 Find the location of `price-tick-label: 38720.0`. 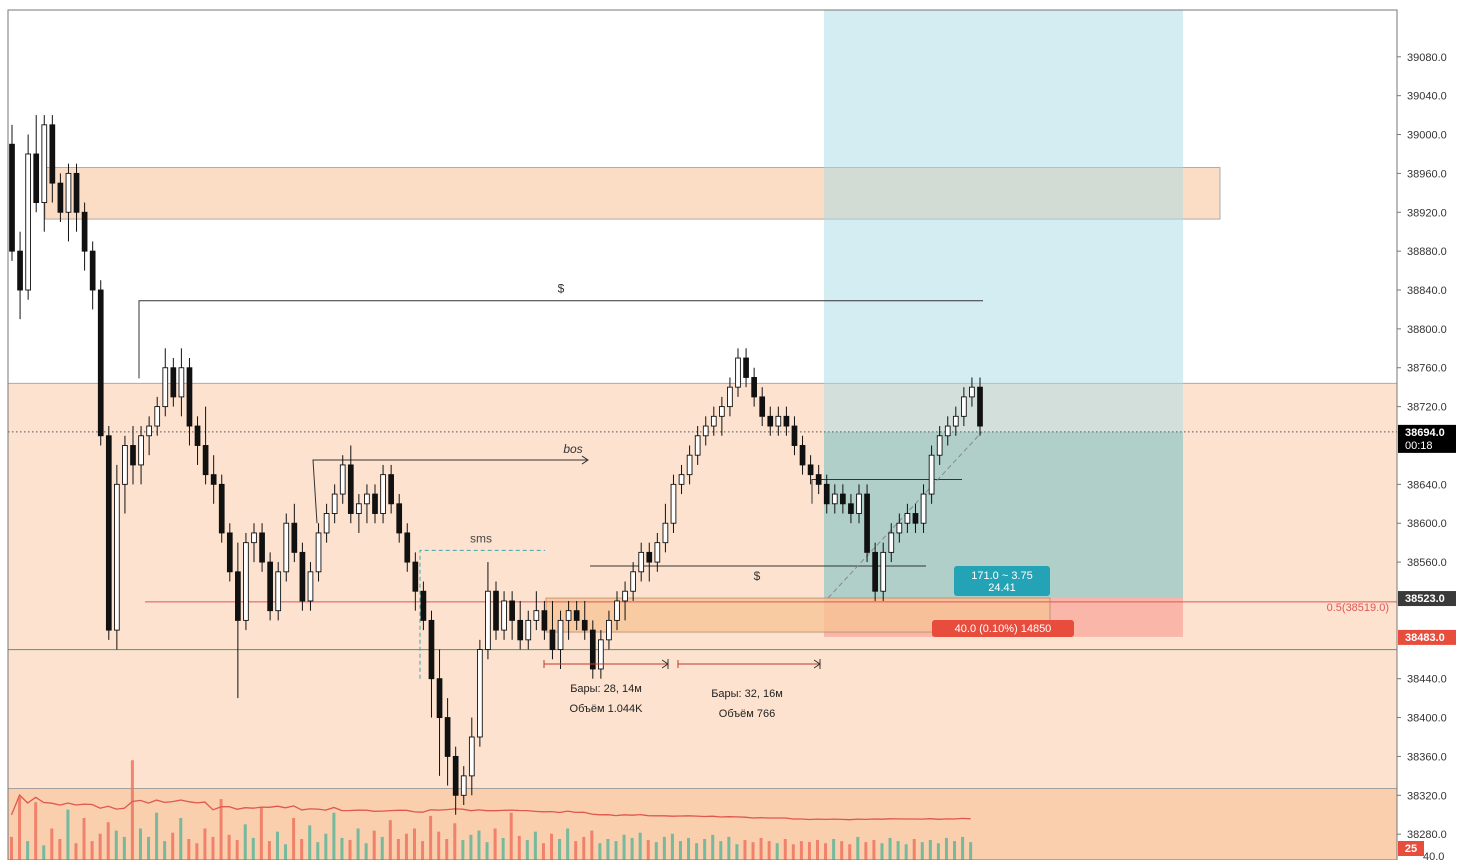

price-tick-label: 38720.0 is located at coordinates (1427, 408).